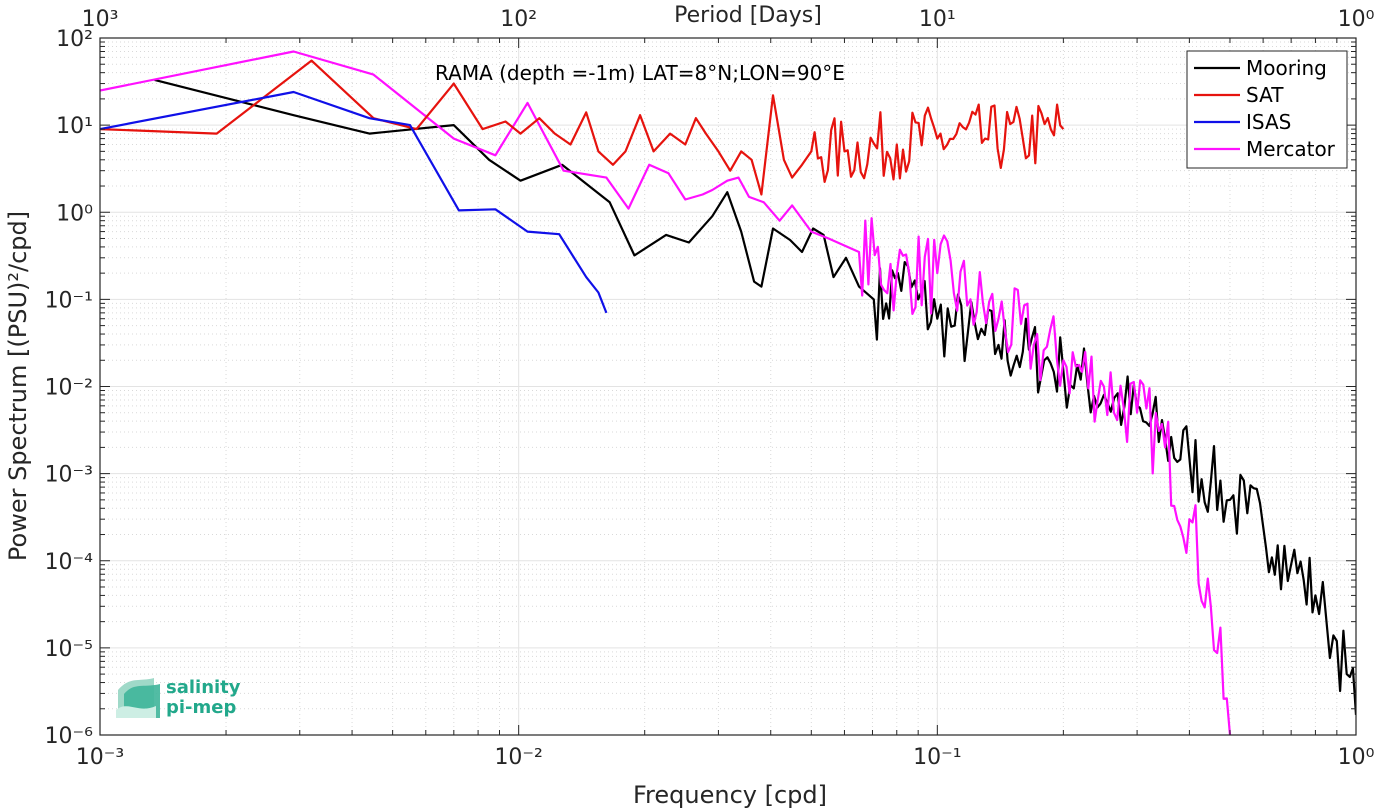 The image size is (1383, 809). I want to click on top-tick-label: 10², so click(518, 19).